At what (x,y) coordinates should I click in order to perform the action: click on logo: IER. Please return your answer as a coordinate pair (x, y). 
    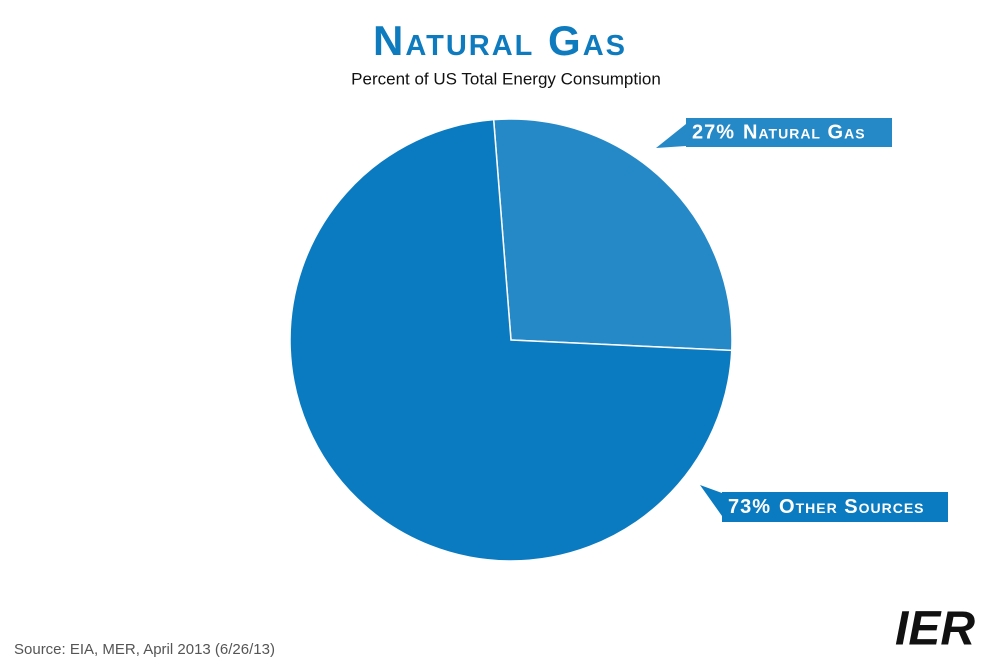
    Looking at the image, I should click on (935, 629).